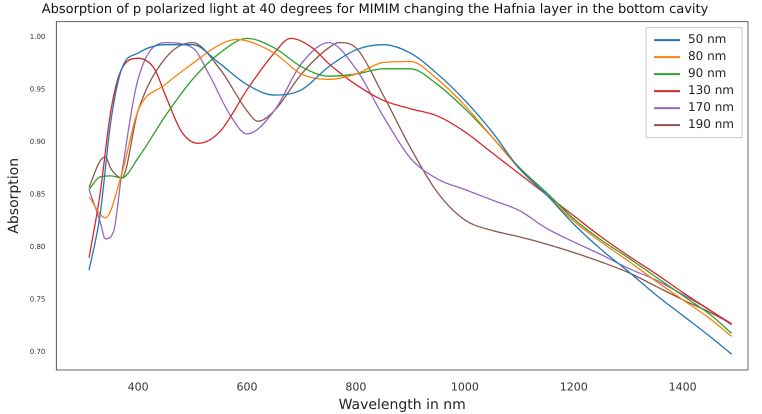 This screenshot has height=414, width=762. Describe the element at coordinates (355, 387) in the screenshot. I see `x-tick-label: 800` at that location.